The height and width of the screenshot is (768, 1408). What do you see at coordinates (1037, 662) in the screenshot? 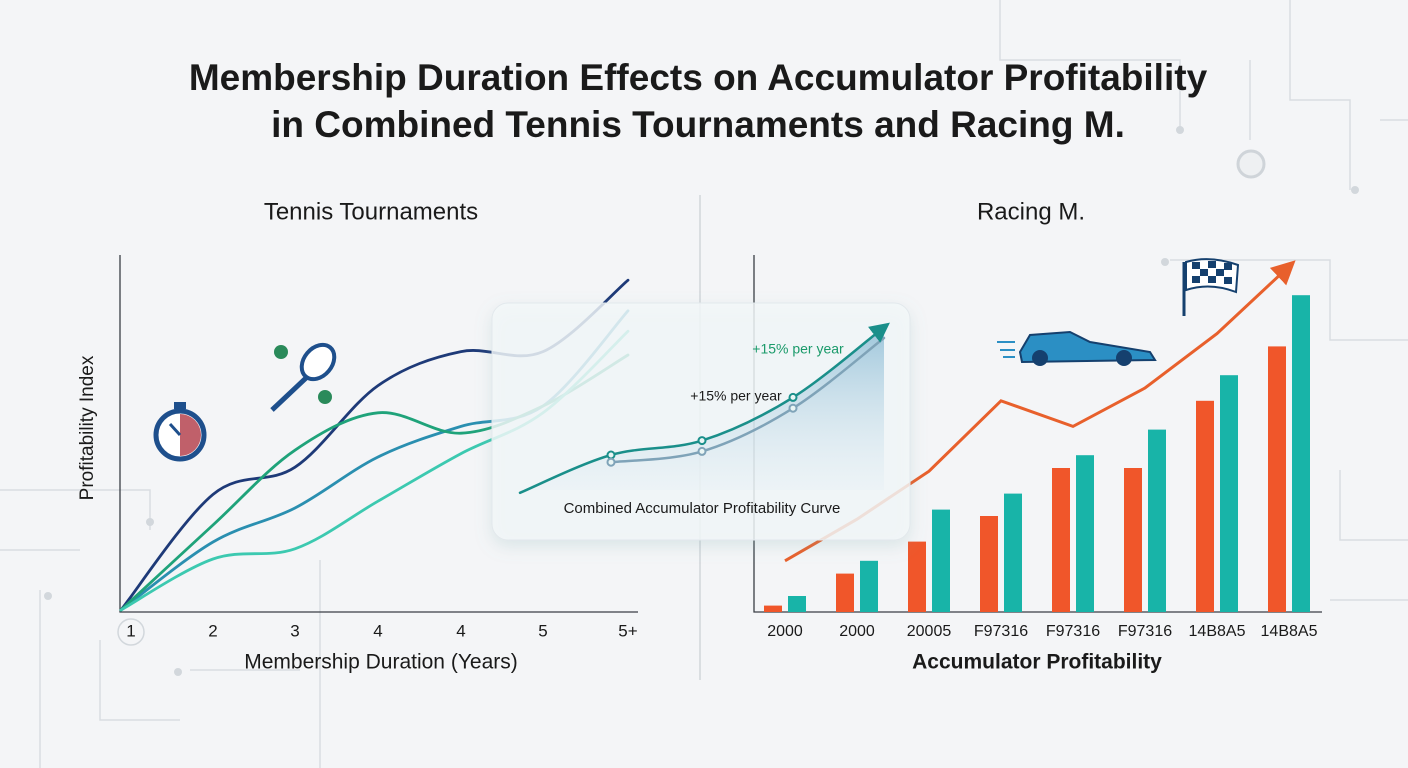
I see `x-axis-label: Accumulator Profitability` at bounding box center [1037, 662].